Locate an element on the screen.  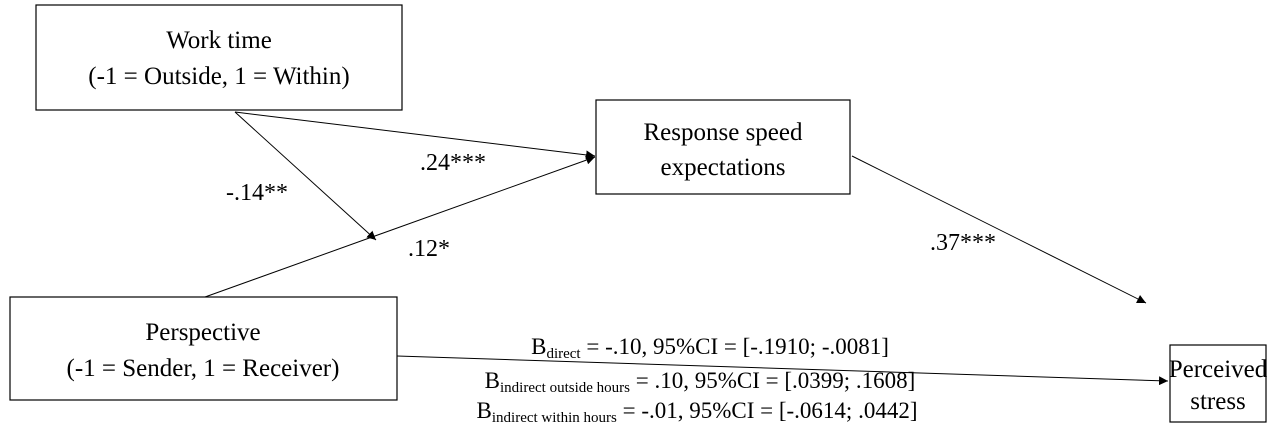
edge-label: -.14** is located at coordinates (257, 193).